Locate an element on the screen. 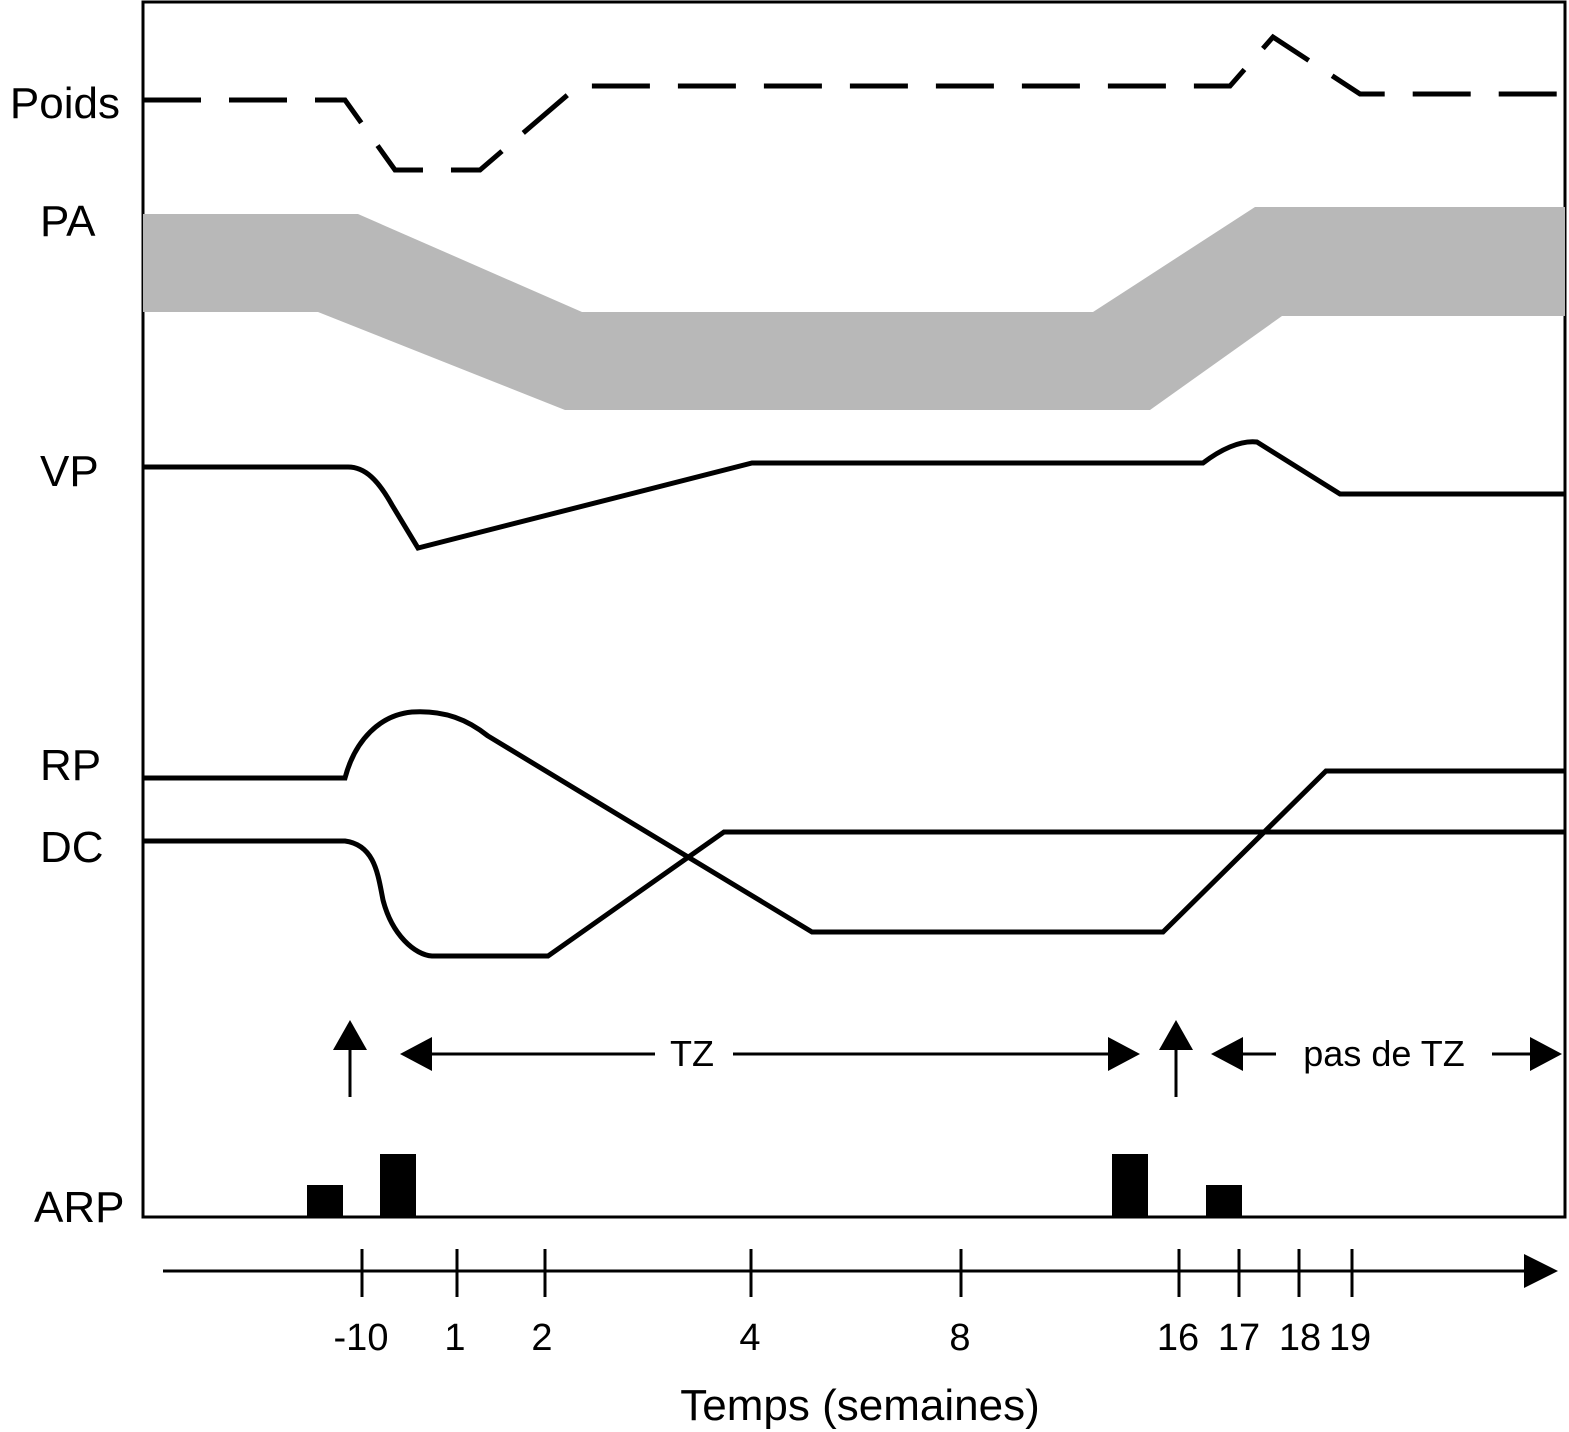 This screenshot has height=1432, width=1569. x-tick-label: 16 is located at coordinates (1178, 1338).